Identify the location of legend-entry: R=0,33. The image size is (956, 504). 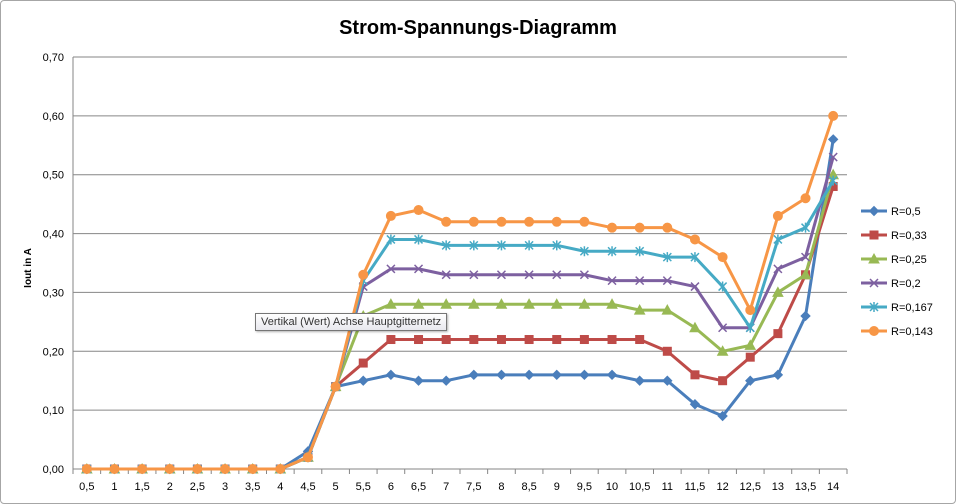
(894, 236).